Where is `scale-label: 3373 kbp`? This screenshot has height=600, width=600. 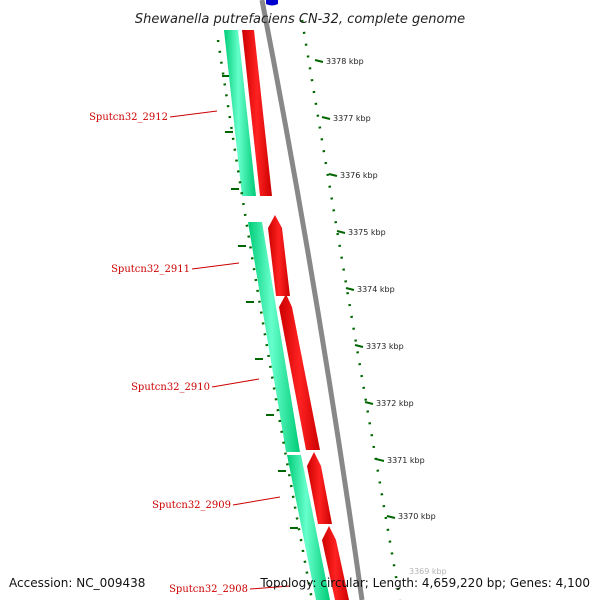
scale-label: 3373 kbp is located at coordinates (385, 346).